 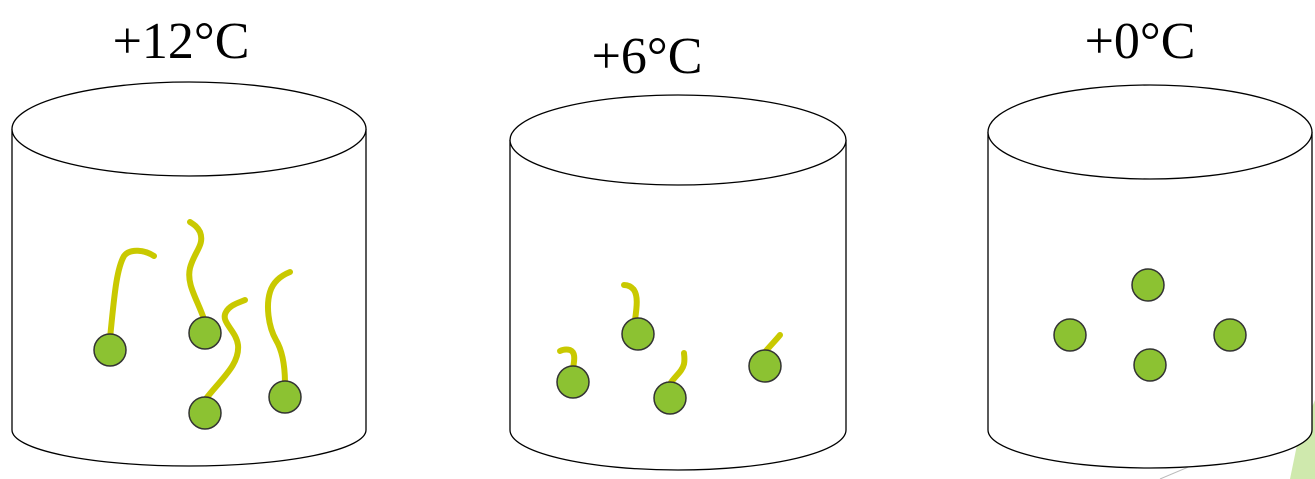 What do you see at coordinates (647, 56) in the screenshot?
I see `temperature-label: +6°C` at bounding box center [647, 56].